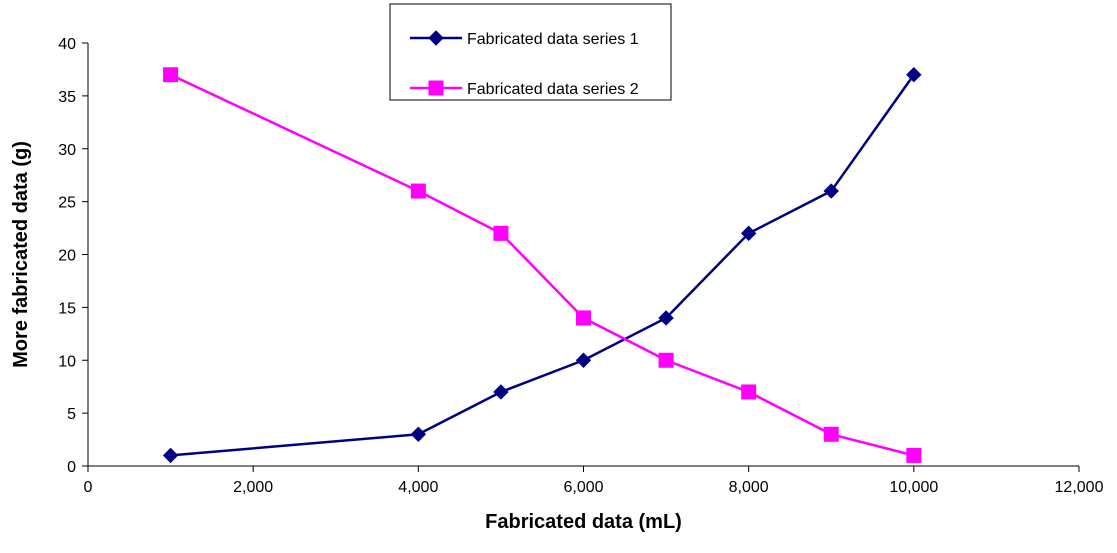 The image size is (1117, 553). I want to click on legend-label: Fabricated data series 1, so click(553, 39).